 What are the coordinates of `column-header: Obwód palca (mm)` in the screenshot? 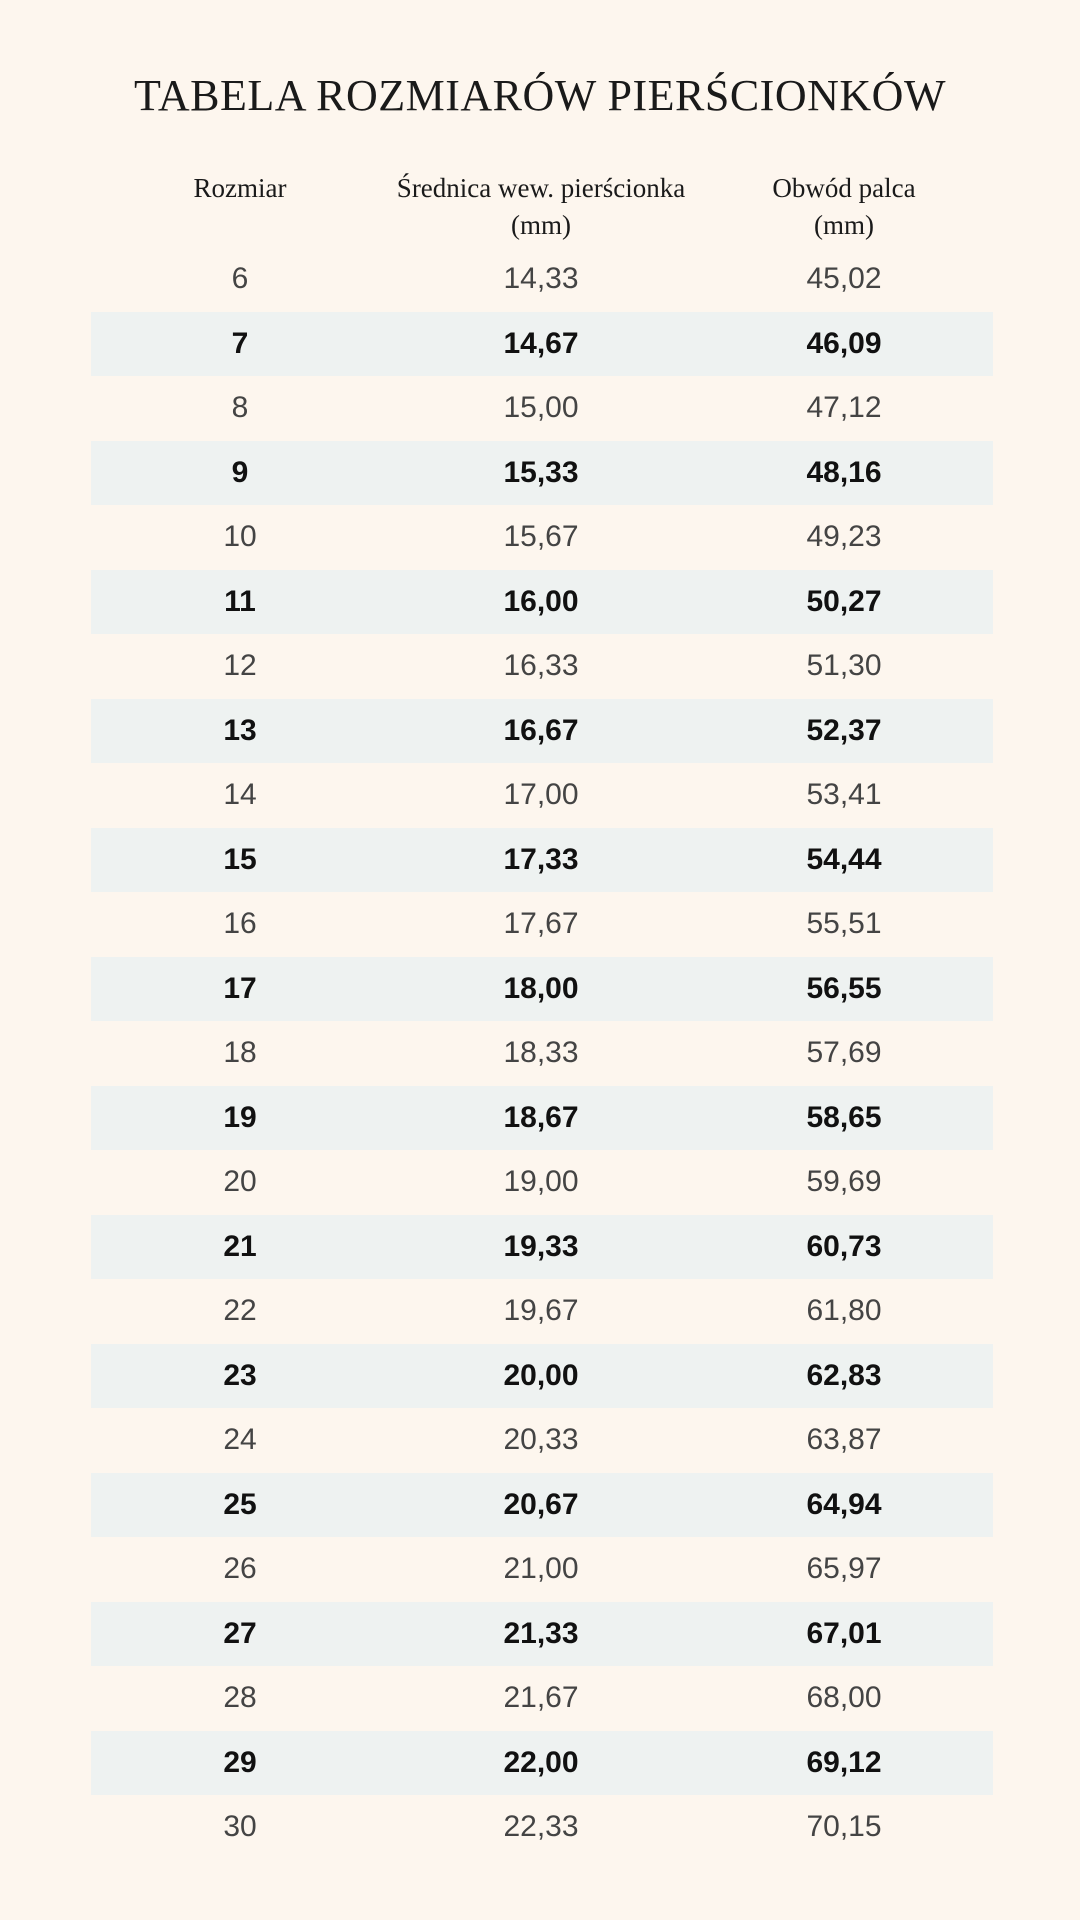 It's located at (844, 206).